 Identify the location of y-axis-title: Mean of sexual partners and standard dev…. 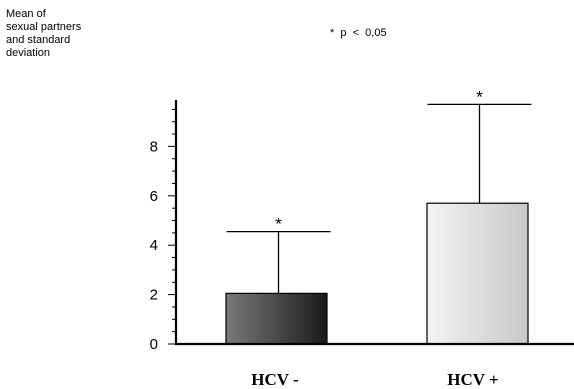
(44, 33).